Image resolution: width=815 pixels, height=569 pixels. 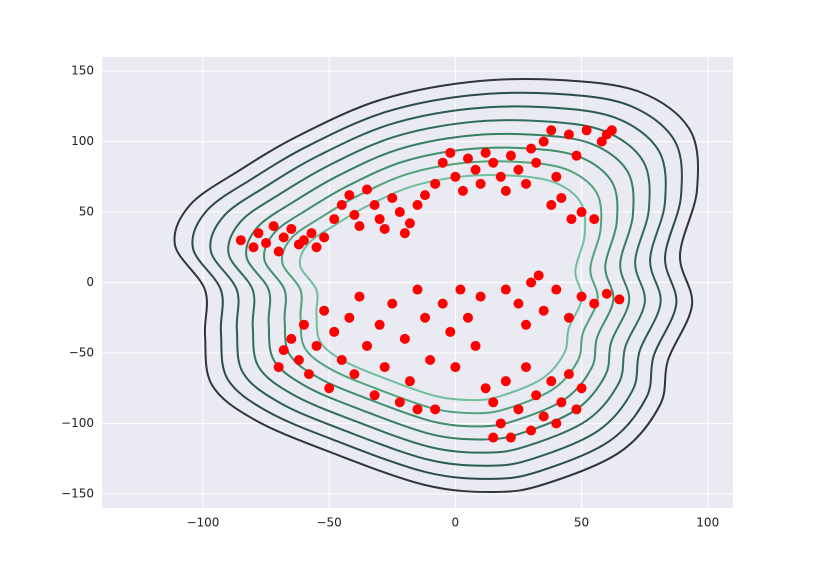 I want to click on contour-line, so click(x=442, y=288).